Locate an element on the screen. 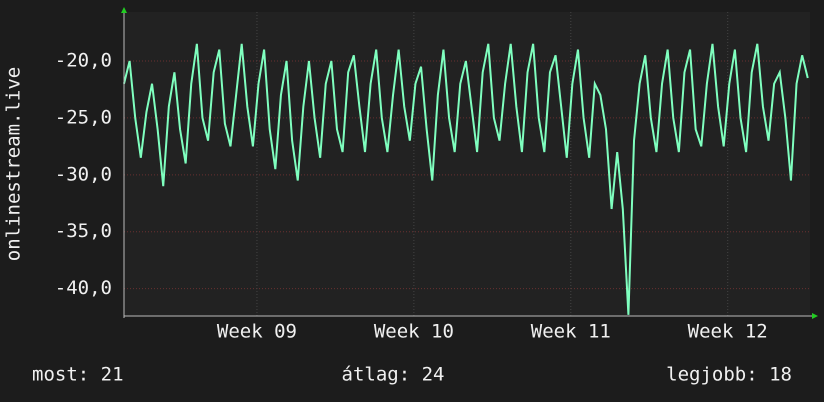 The width and height of the screenshot is (824, 402). legend-item: most: 21 is located at coordinates (78, 375).